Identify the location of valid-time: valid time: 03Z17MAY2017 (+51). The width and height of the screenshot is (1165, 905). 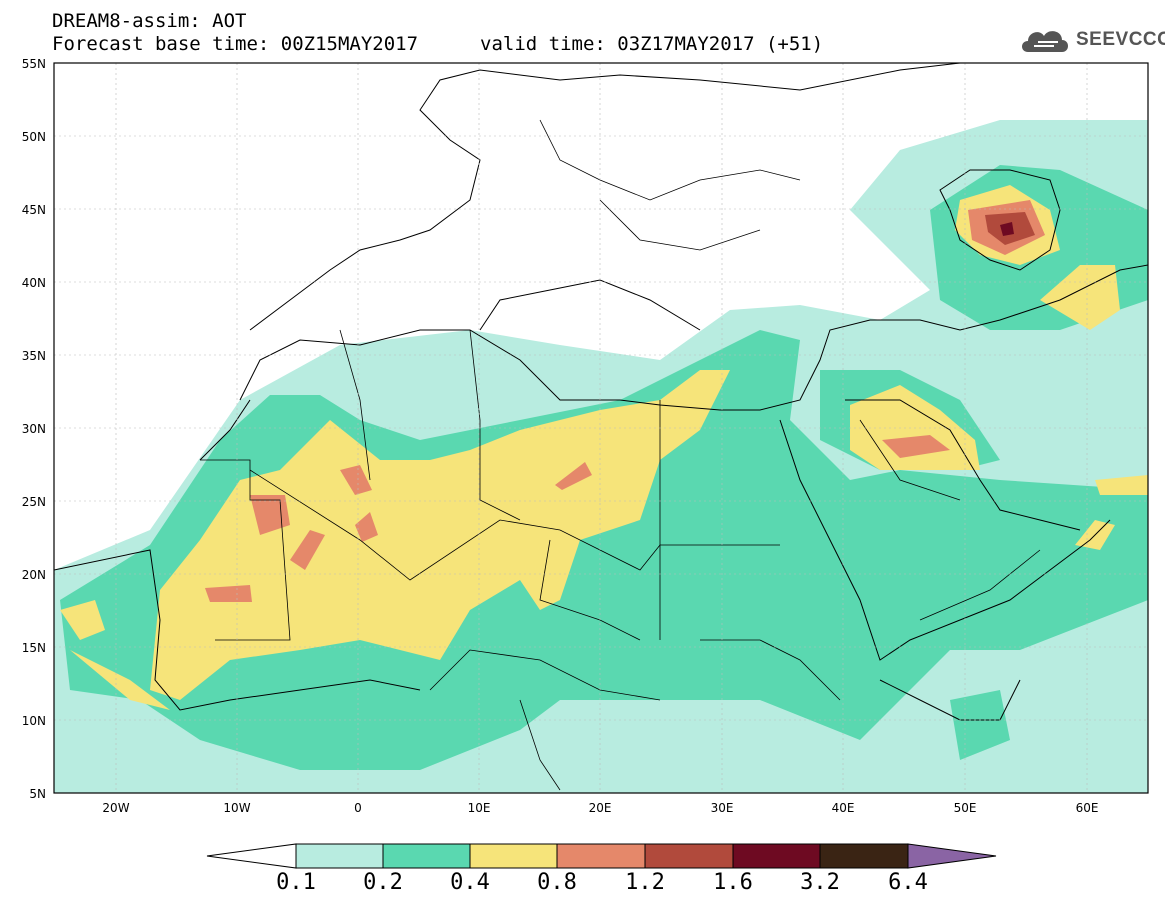
(652, 44).